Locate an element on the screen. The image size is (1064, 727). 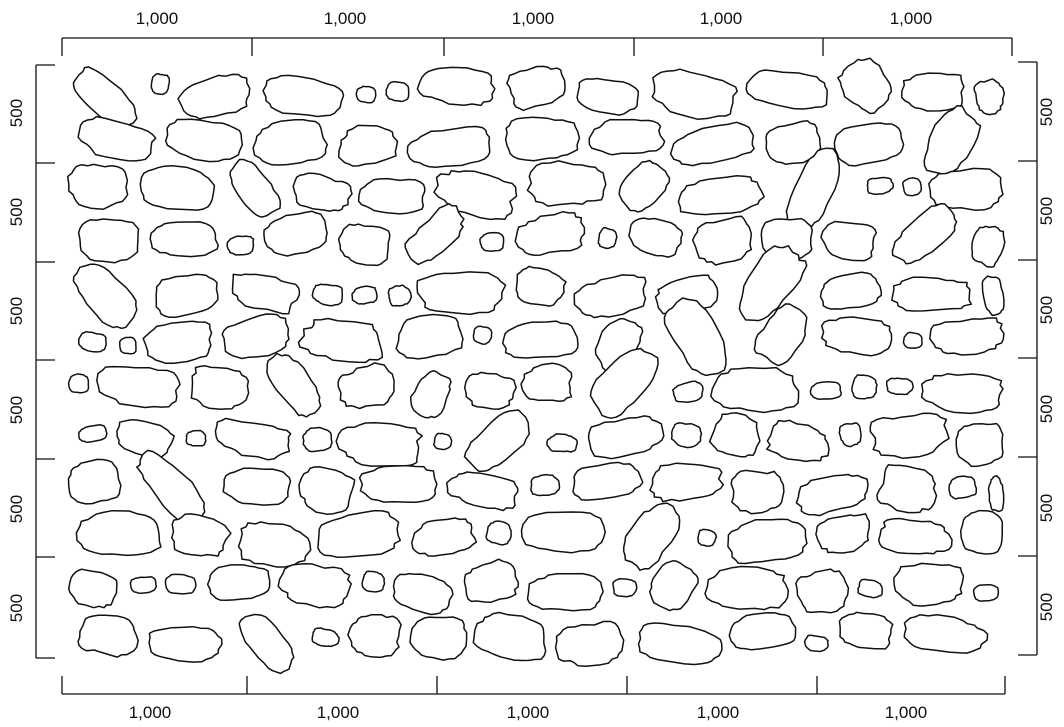
top-dimension-label-3: 1,000 is located at coordinates (533, 18).